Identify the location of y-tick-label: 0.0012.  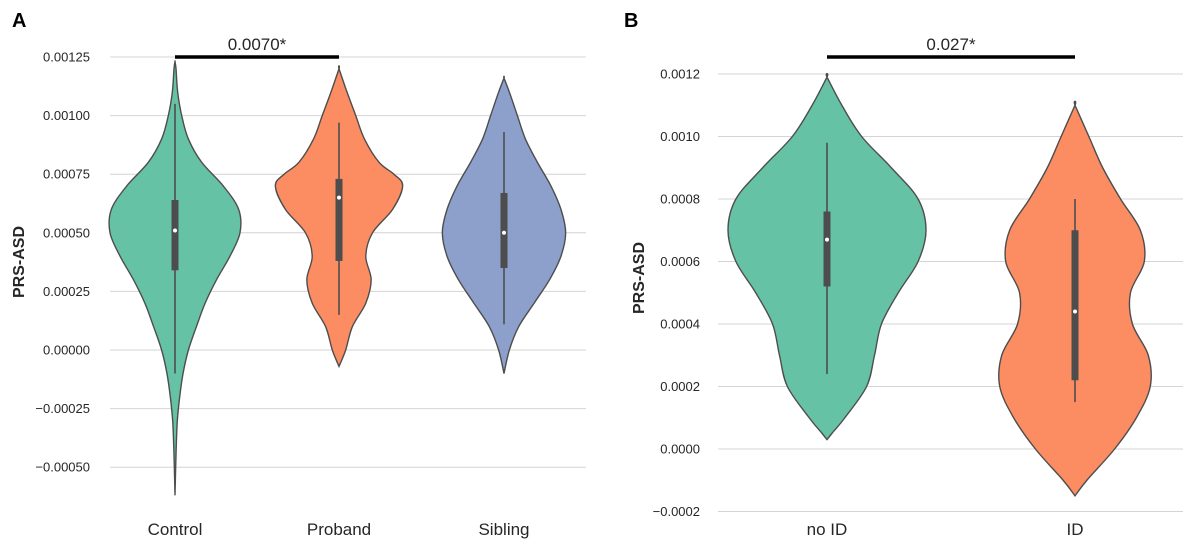
(680, 74).